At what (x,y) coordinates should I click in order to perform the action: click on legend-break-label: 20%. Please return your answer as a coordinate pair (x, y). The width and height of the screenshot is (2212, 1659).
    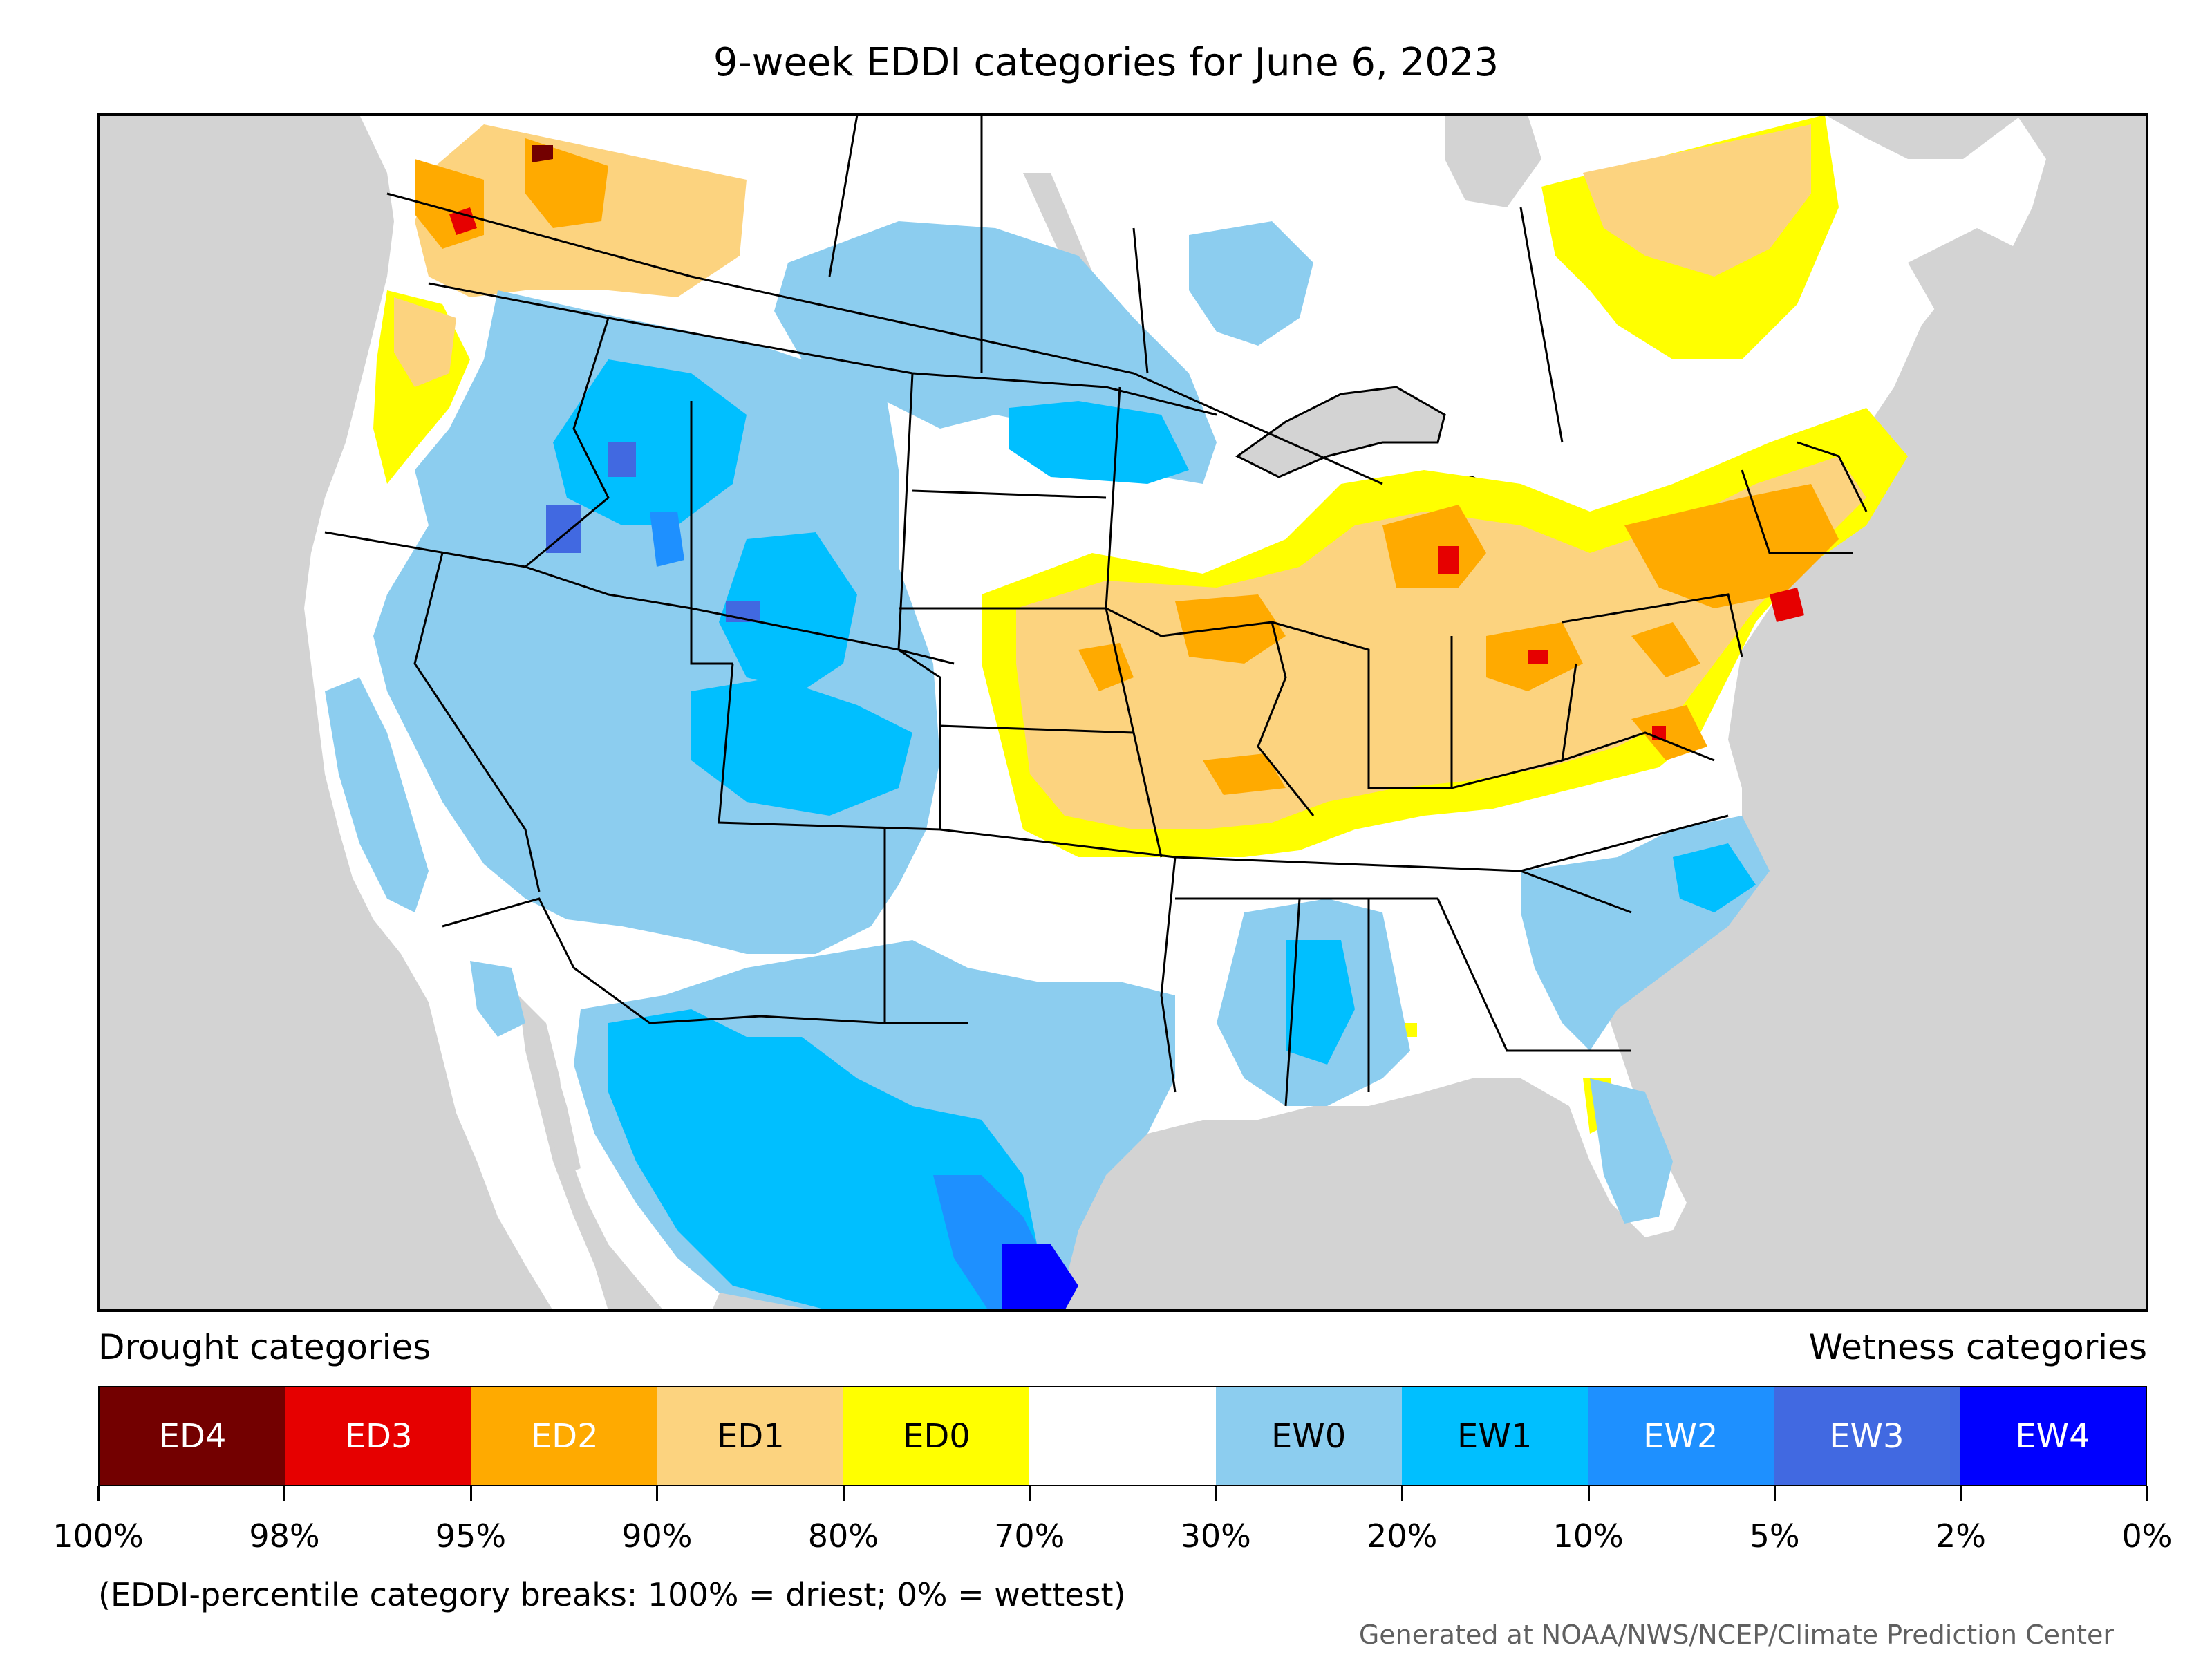
    Looking at the image, I should click on (1402, 1536).